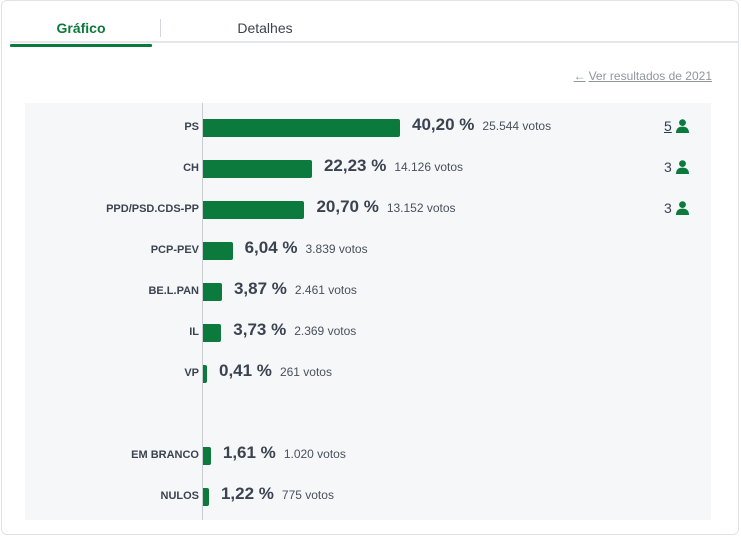  Describe the element at coordinates (355, 165) in the screenshot. I see `percentage-label: 22,23 %` at that location.